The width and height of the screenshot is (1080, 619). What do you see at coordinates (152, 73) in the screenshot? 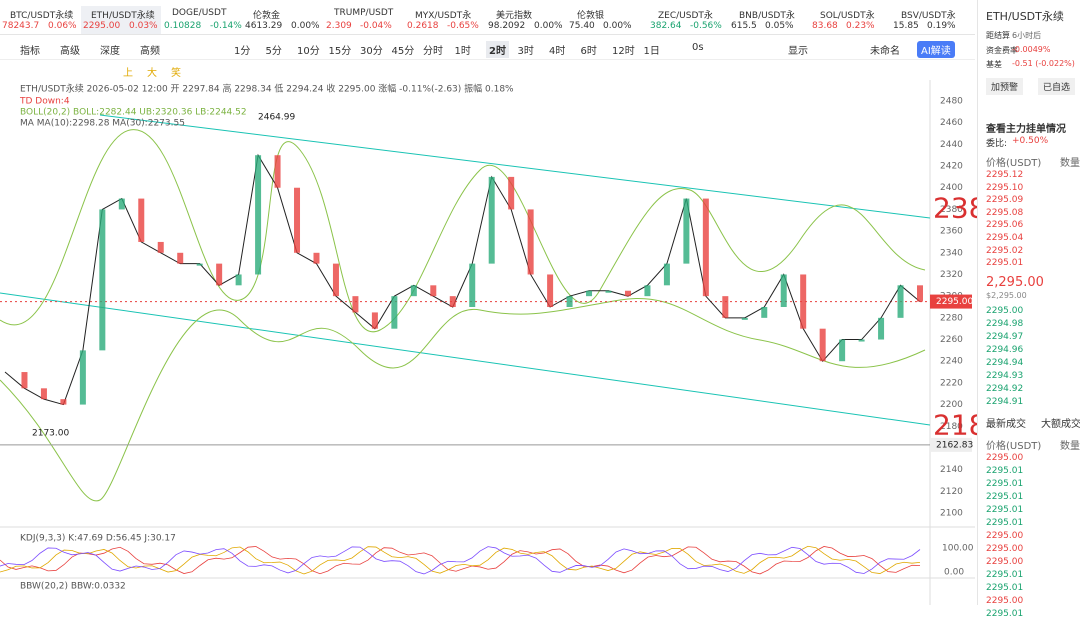
I see `drawing-tool: 大` at bounding box center [152, 73].